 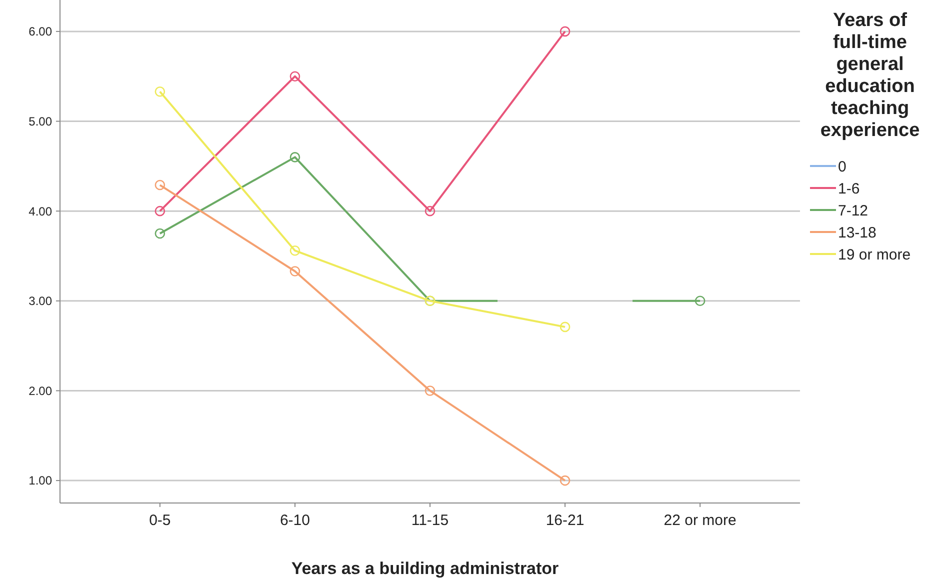 What do you see at coordinates (870, 75) in the screenshot?
I see `legend-title: Years of full-time general education teaching experience` at bounding box center [870, 75].